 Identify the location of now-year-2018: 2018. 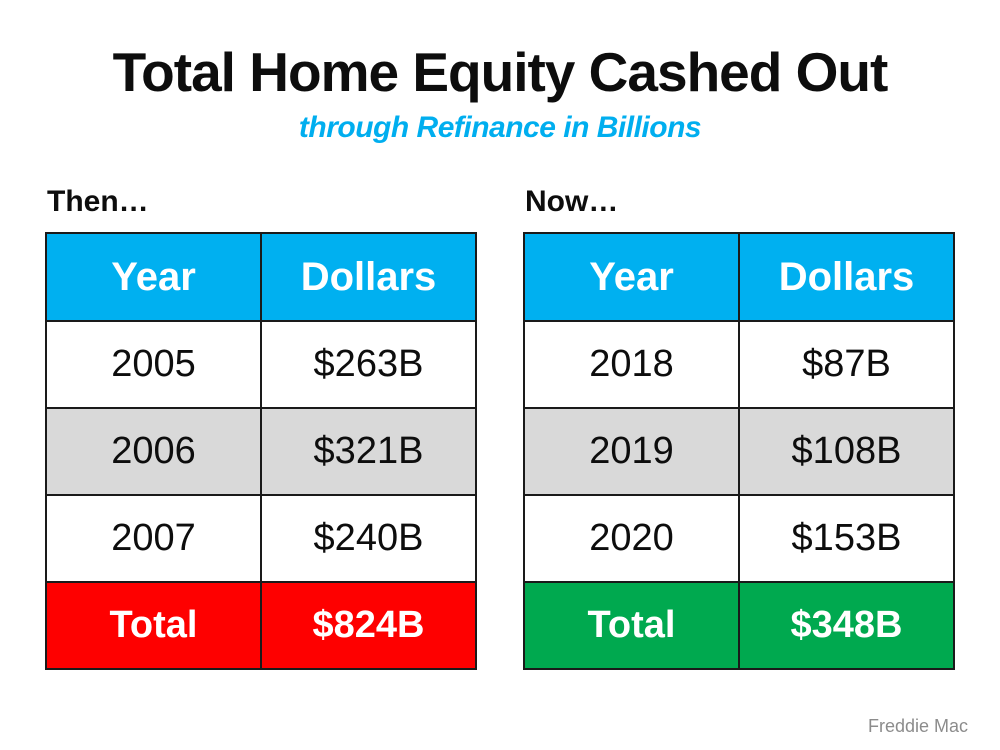
(631, 364).